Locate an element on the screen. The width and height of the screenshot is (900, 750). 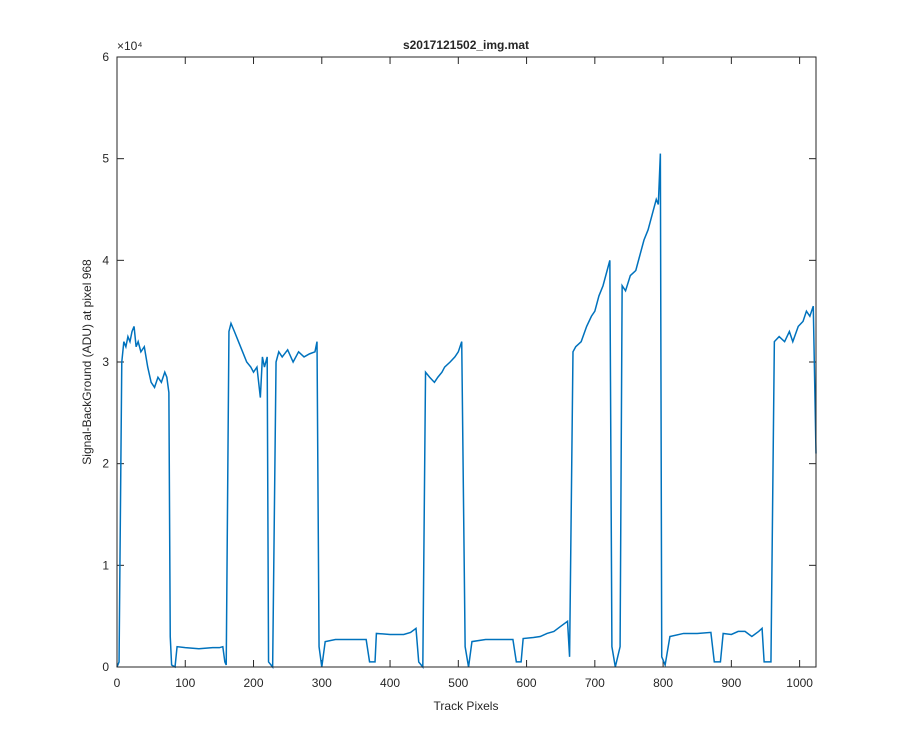
x-tick-label: 100 is located at coordinates (185, 683).